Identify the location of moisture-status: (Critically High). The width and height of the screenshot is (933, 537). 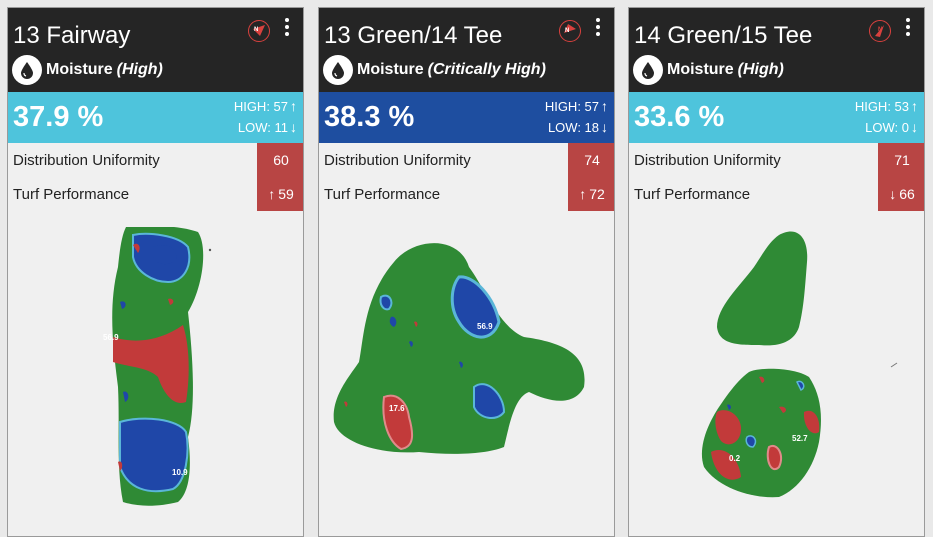
(486, 69).